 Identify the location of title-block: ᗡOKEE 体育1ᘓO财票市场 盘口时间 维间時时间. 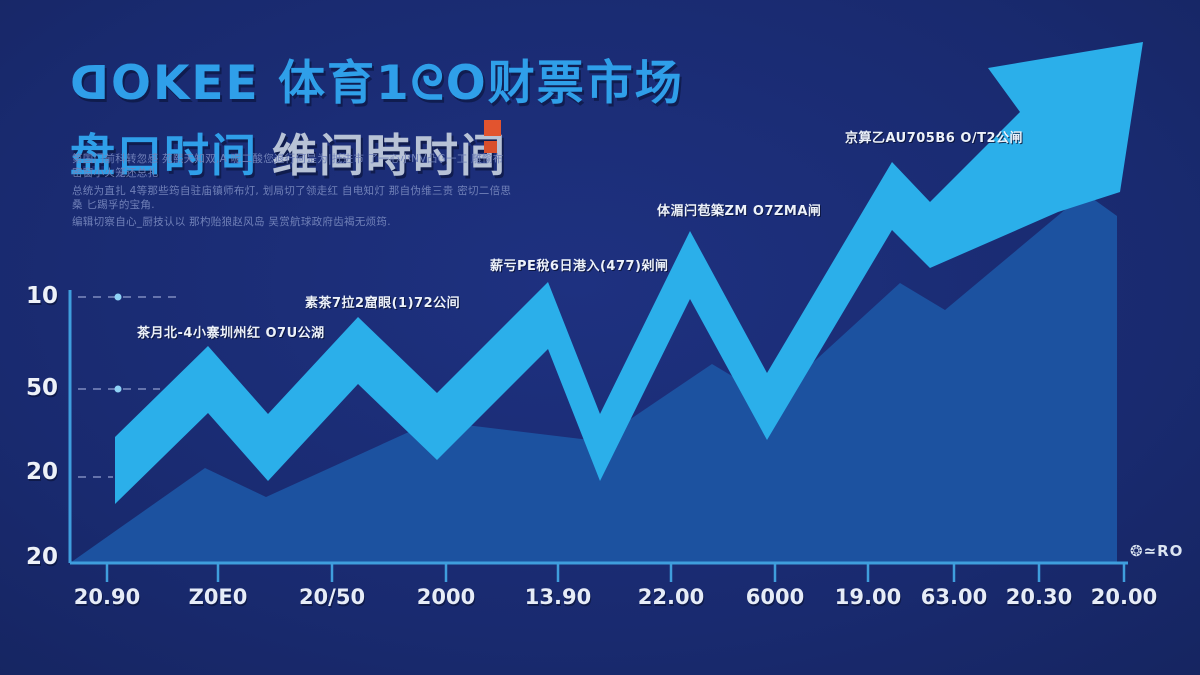
(377, 114).